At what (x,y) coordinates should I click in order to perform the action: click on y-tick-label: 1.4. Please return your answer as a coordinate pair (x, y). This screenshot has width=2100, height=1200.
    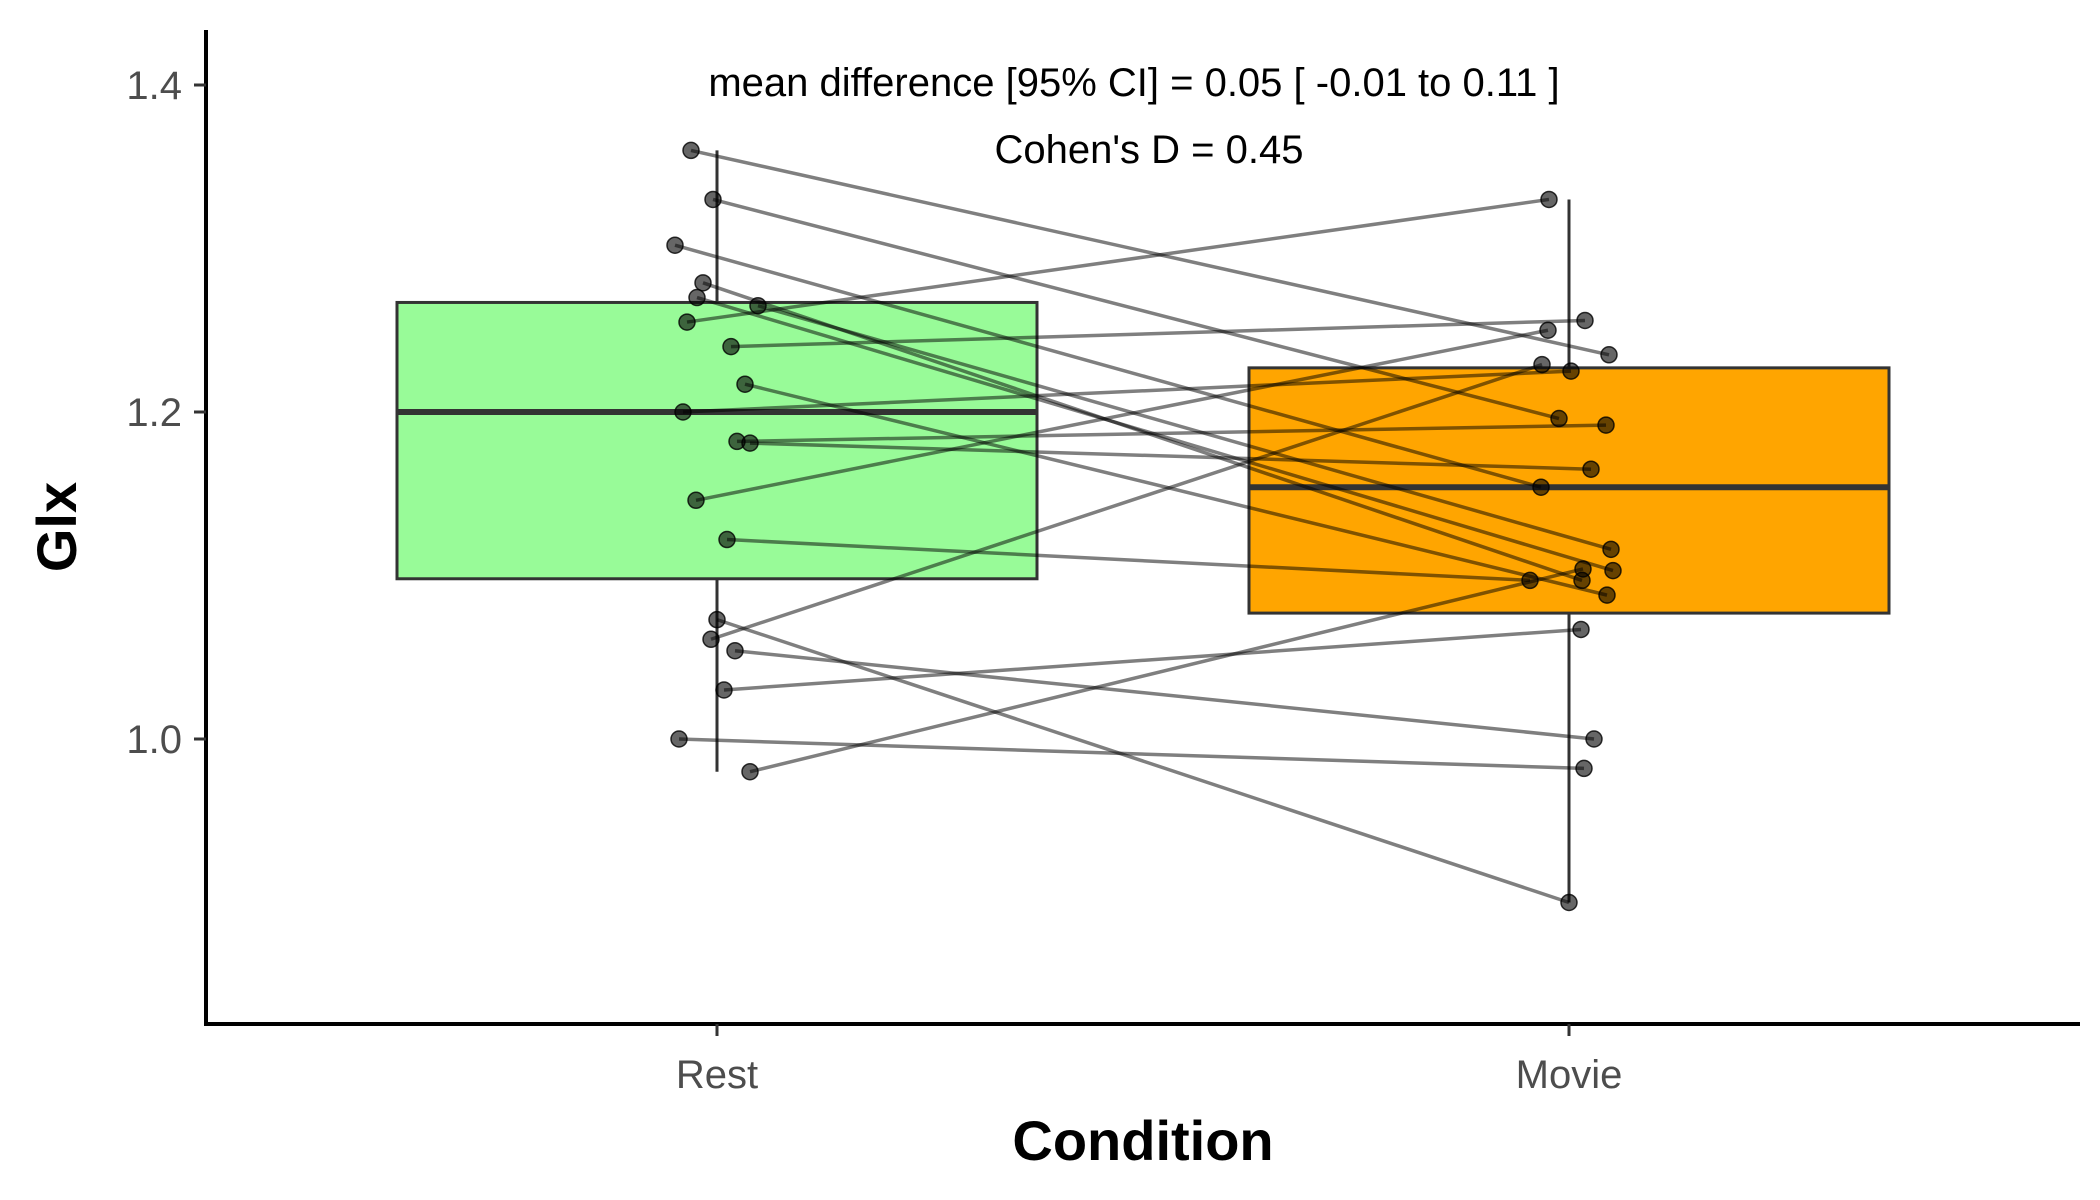
    Looking at the image, I should click on (154, 86).